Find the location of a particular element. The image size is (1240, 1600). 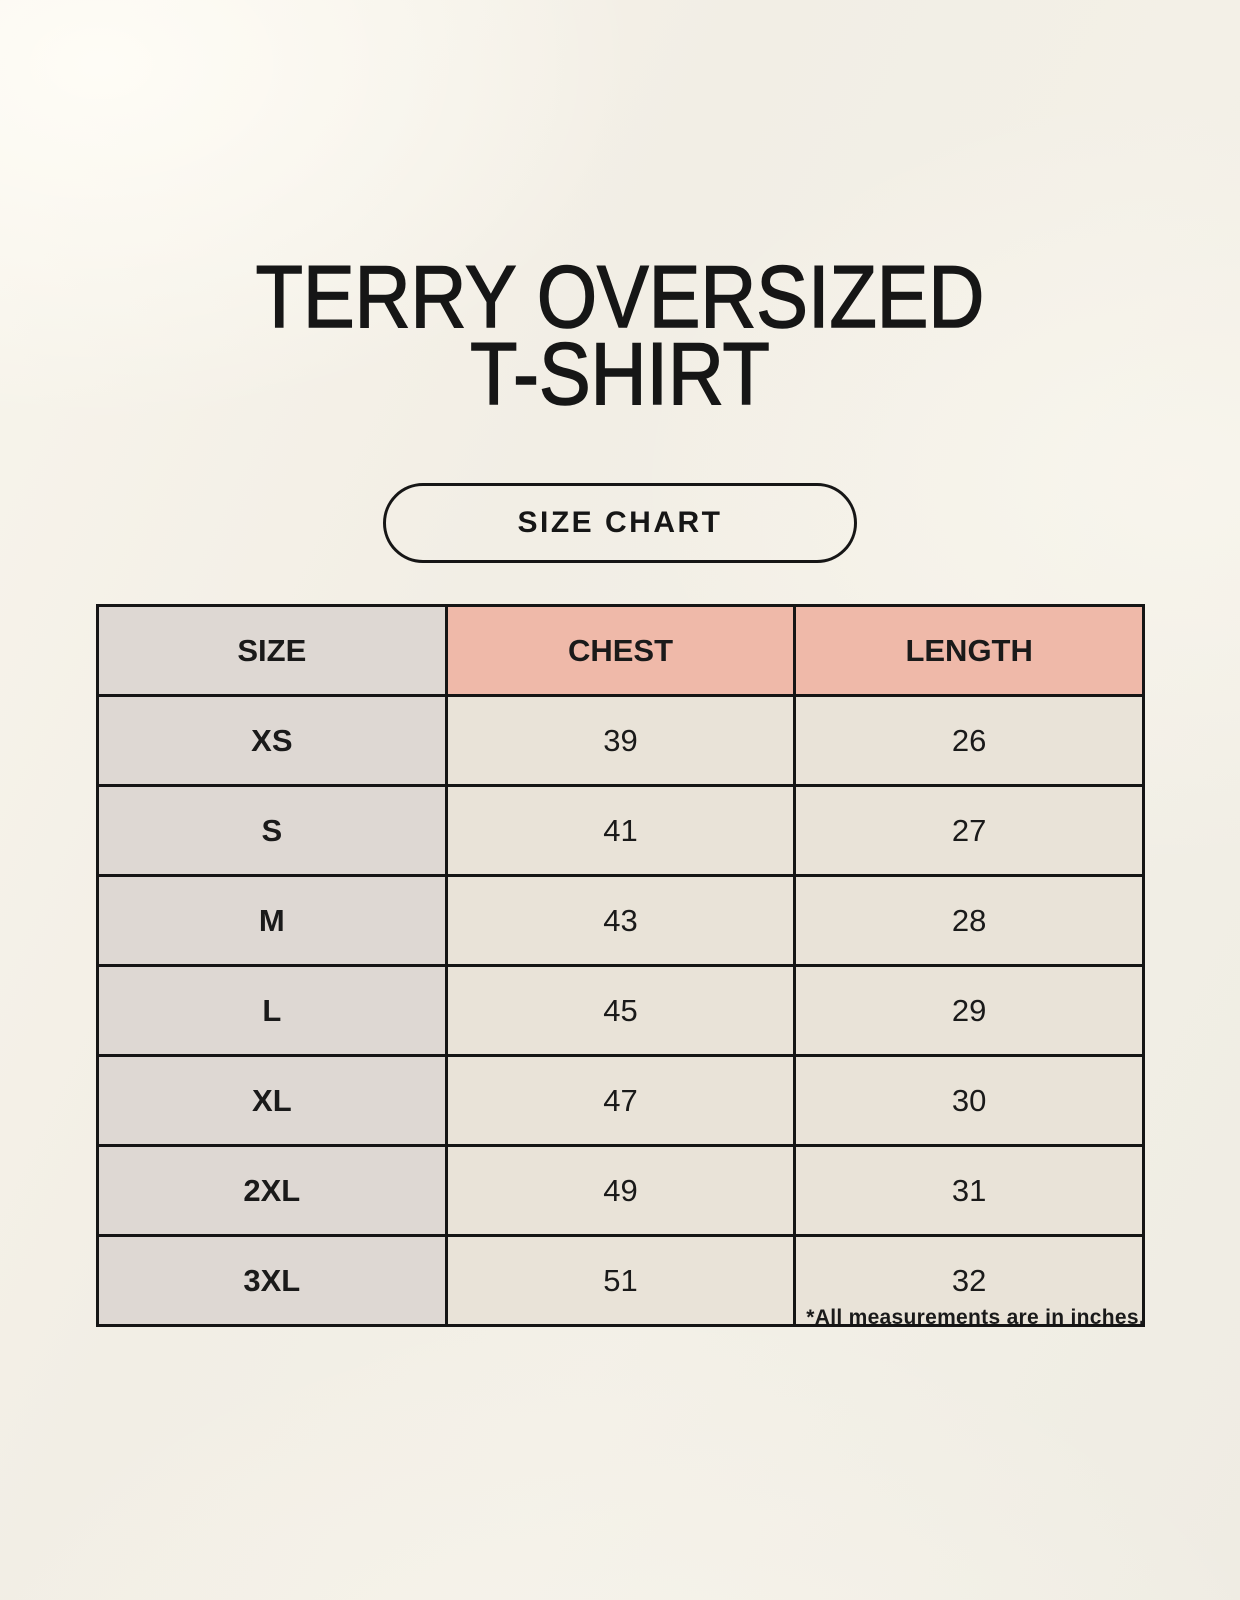

chest-value: 45 is located at coordinates (620, 1010).